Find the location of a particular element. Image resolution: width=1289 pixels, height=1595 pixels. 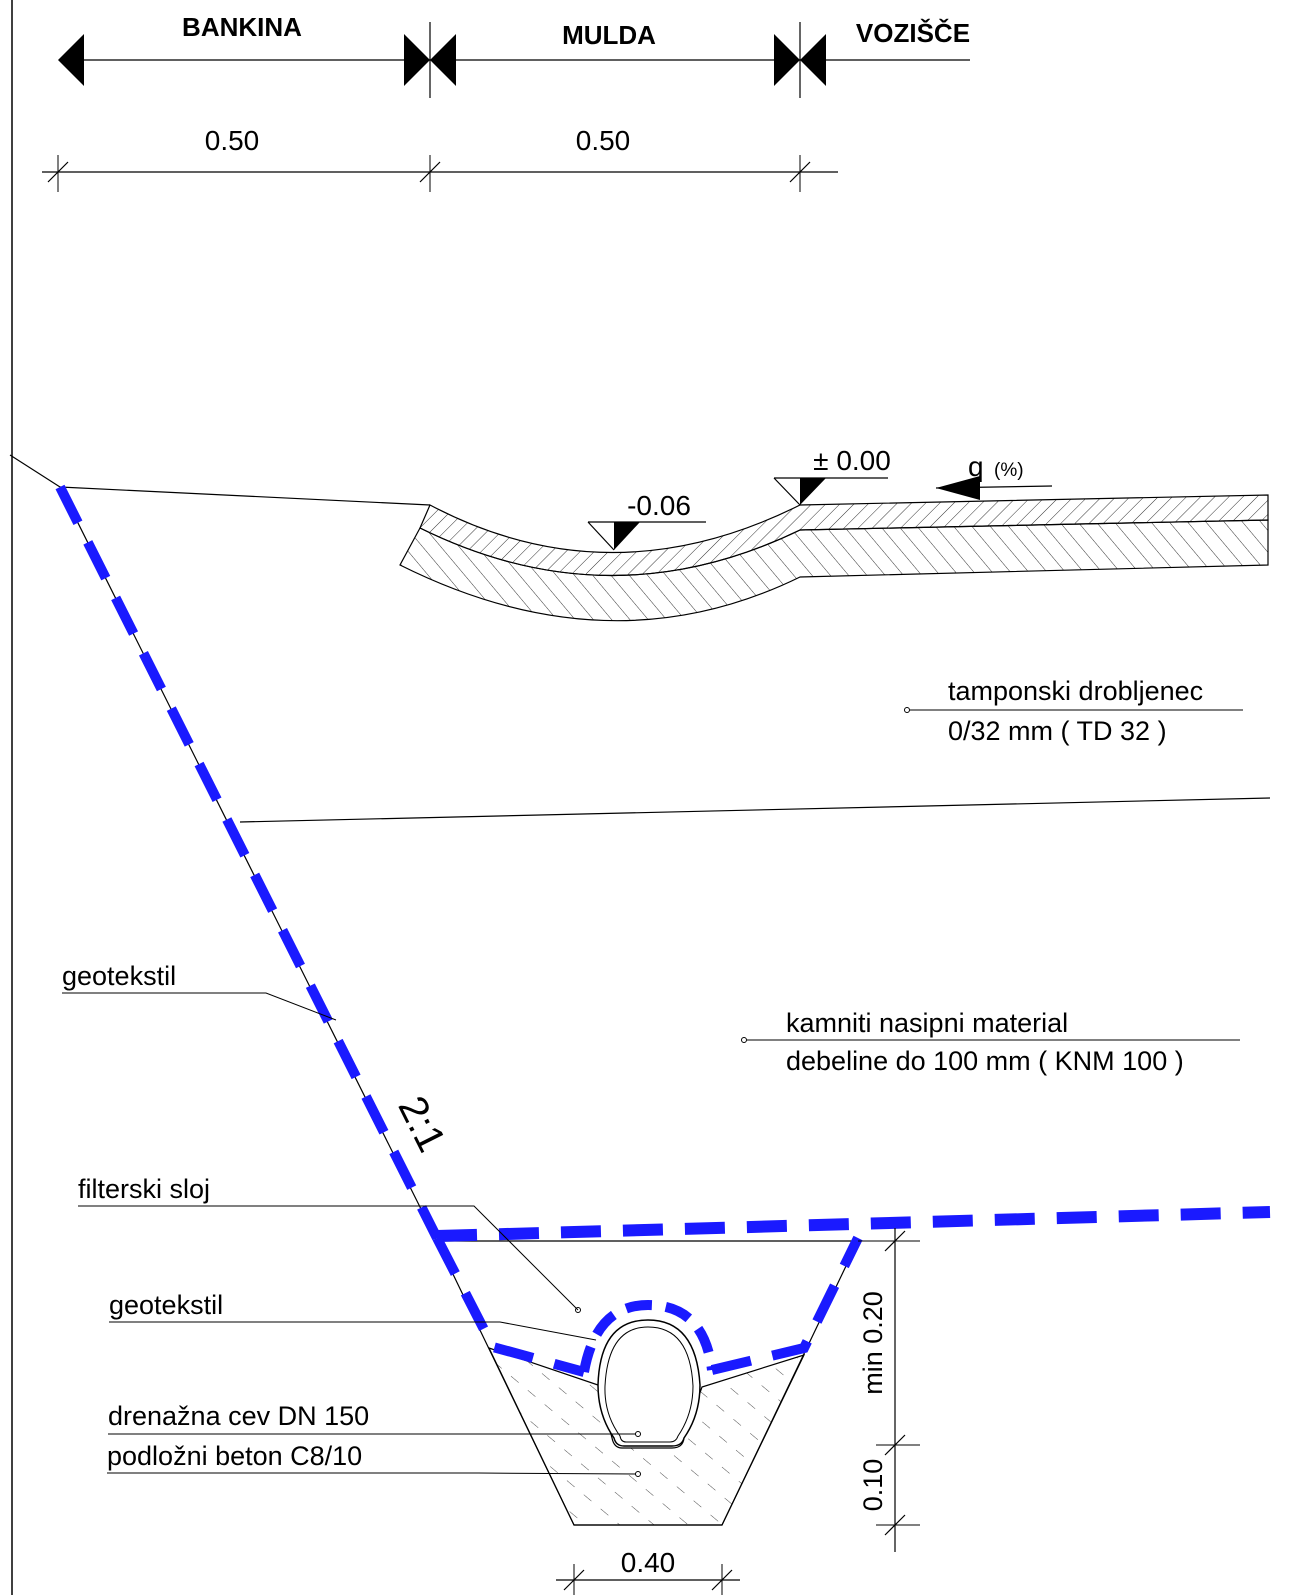

leader-podlozni-beton is located at coordinates (372, 1473).